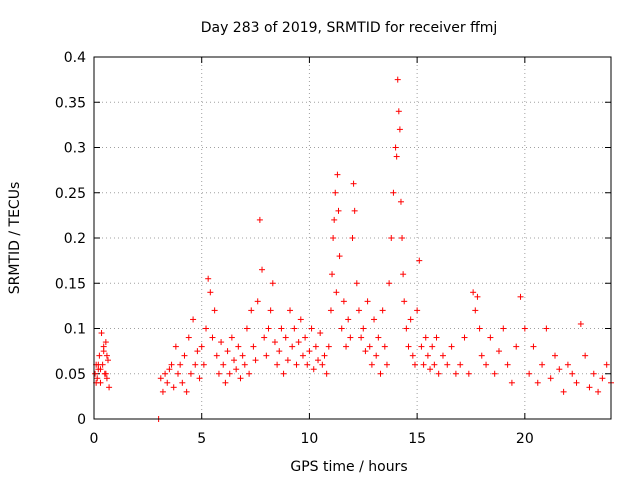 The image size is (640, 480). I want to click on x-tick-label: 20, so click(525, 439).